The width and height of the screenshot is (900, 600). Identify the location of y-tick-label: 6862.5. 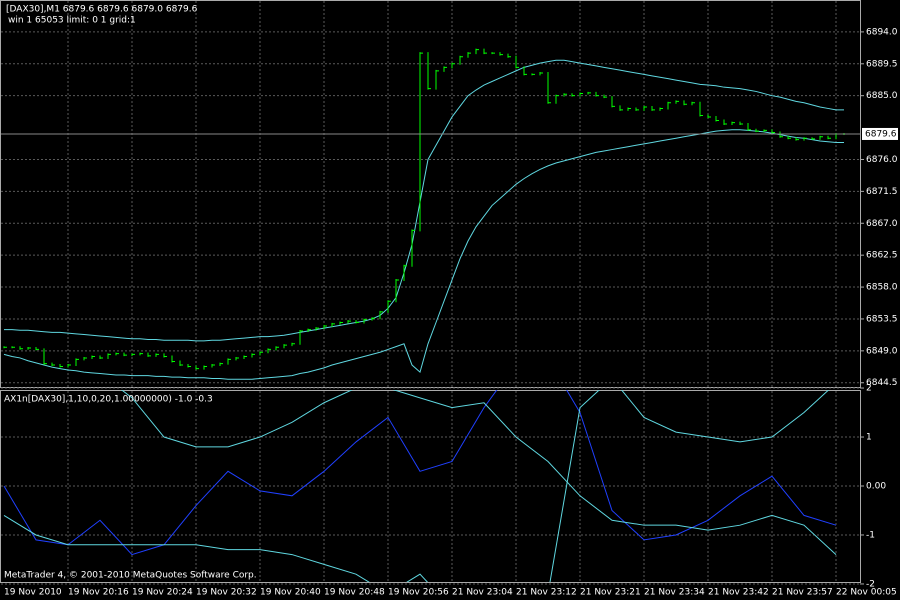
(882, 256).